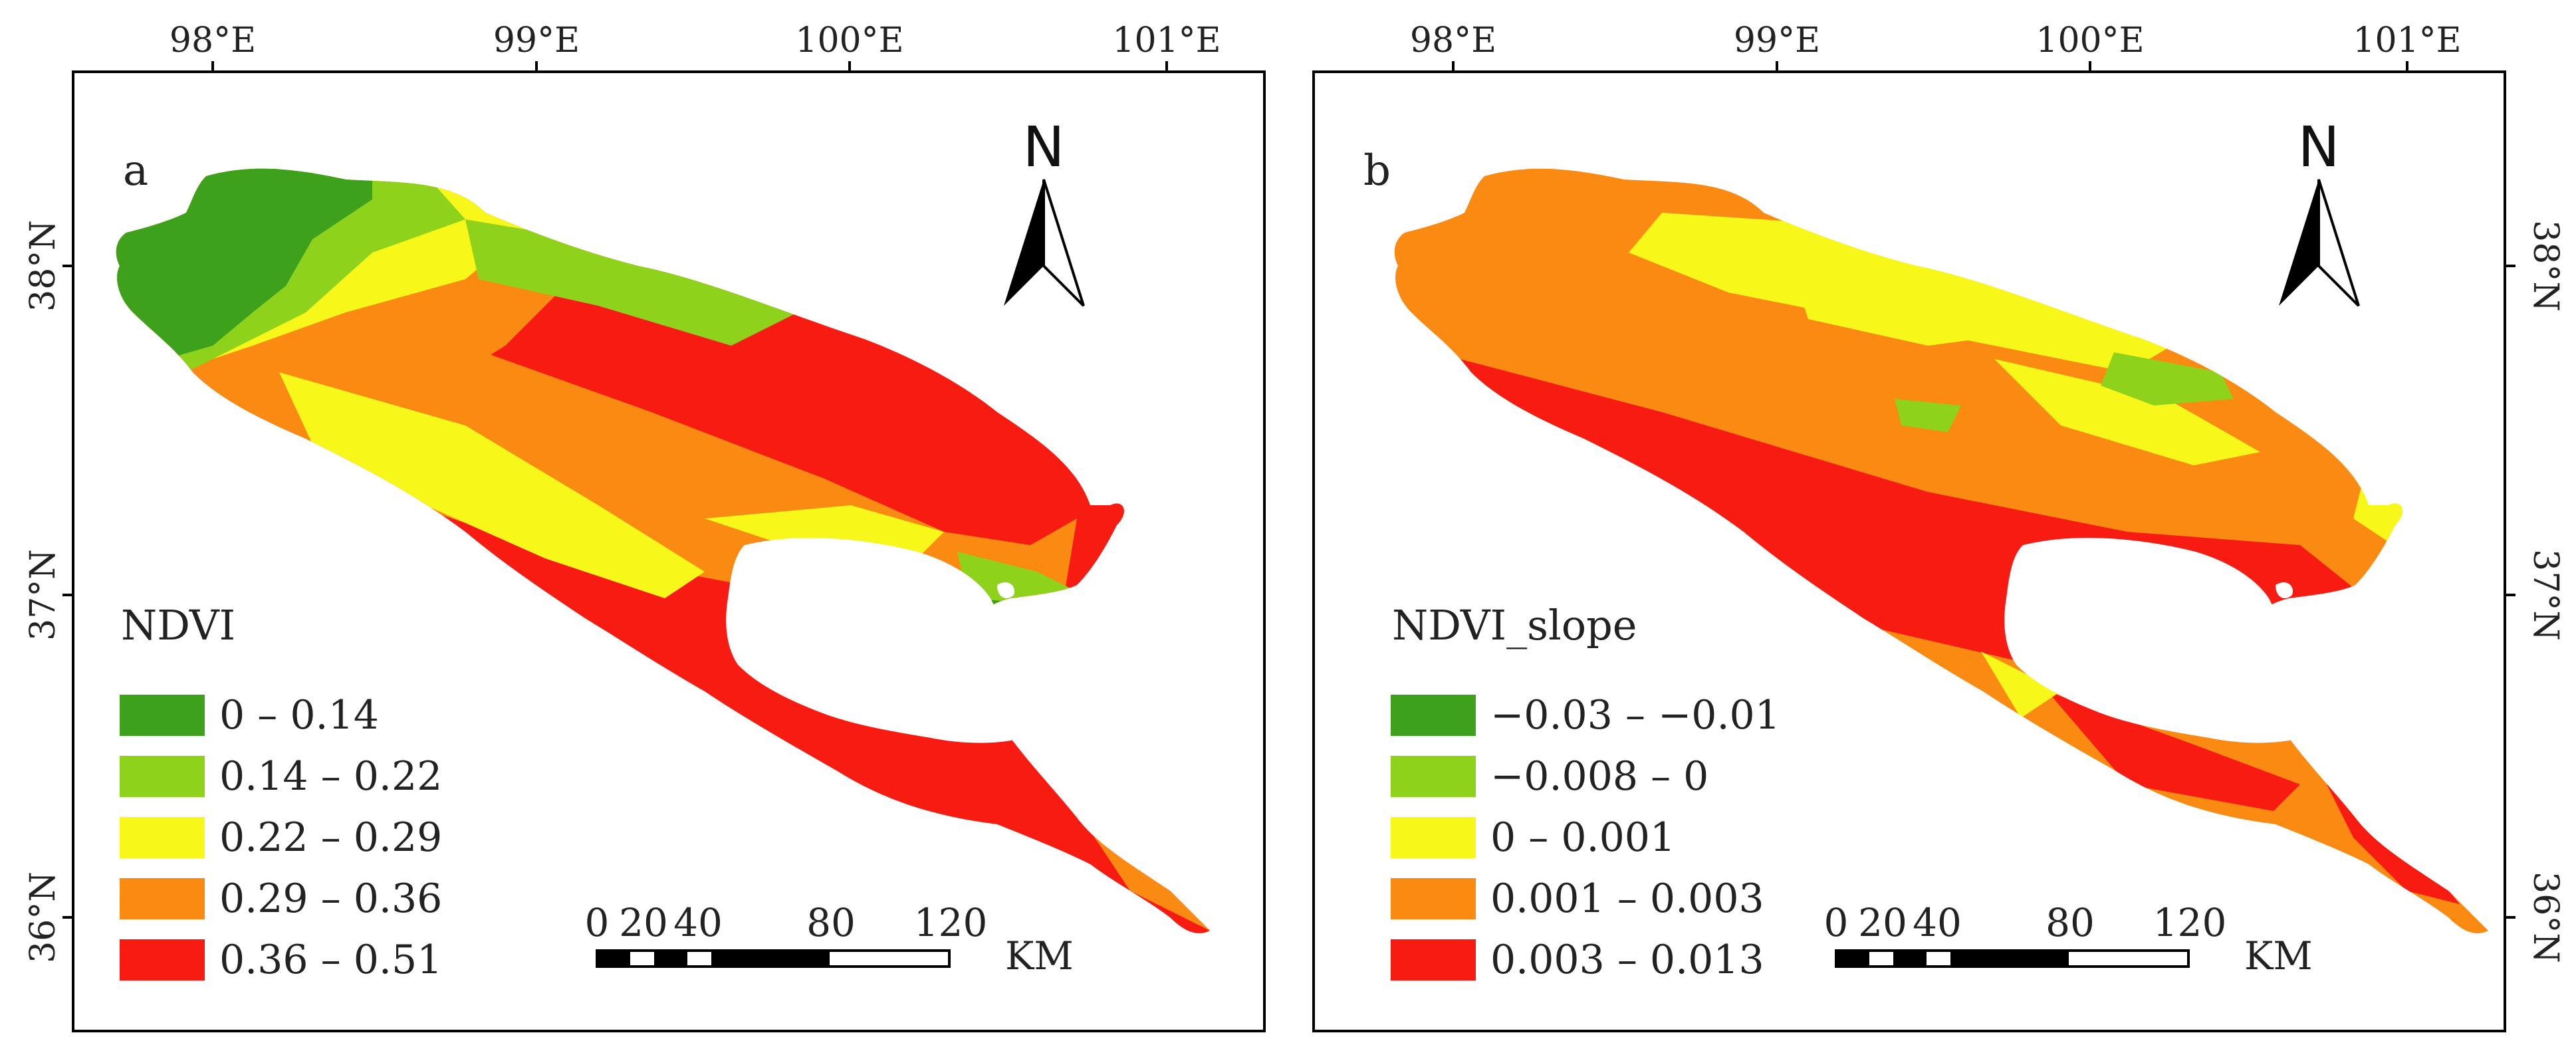 Image resolution: width=2576 pixels, height=1043 pixels. I want to click on legend-label: 0.003 – 0.013, so click(1627, 960).